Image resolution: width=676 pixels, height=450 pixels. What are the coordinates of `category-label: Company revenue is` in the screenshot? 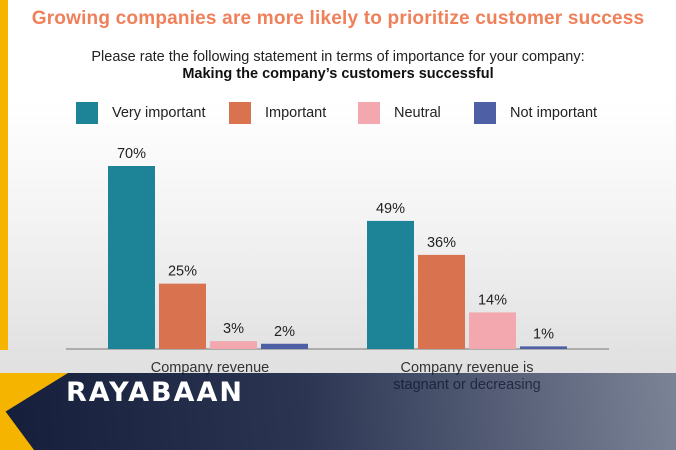 It's located at (467, 368).